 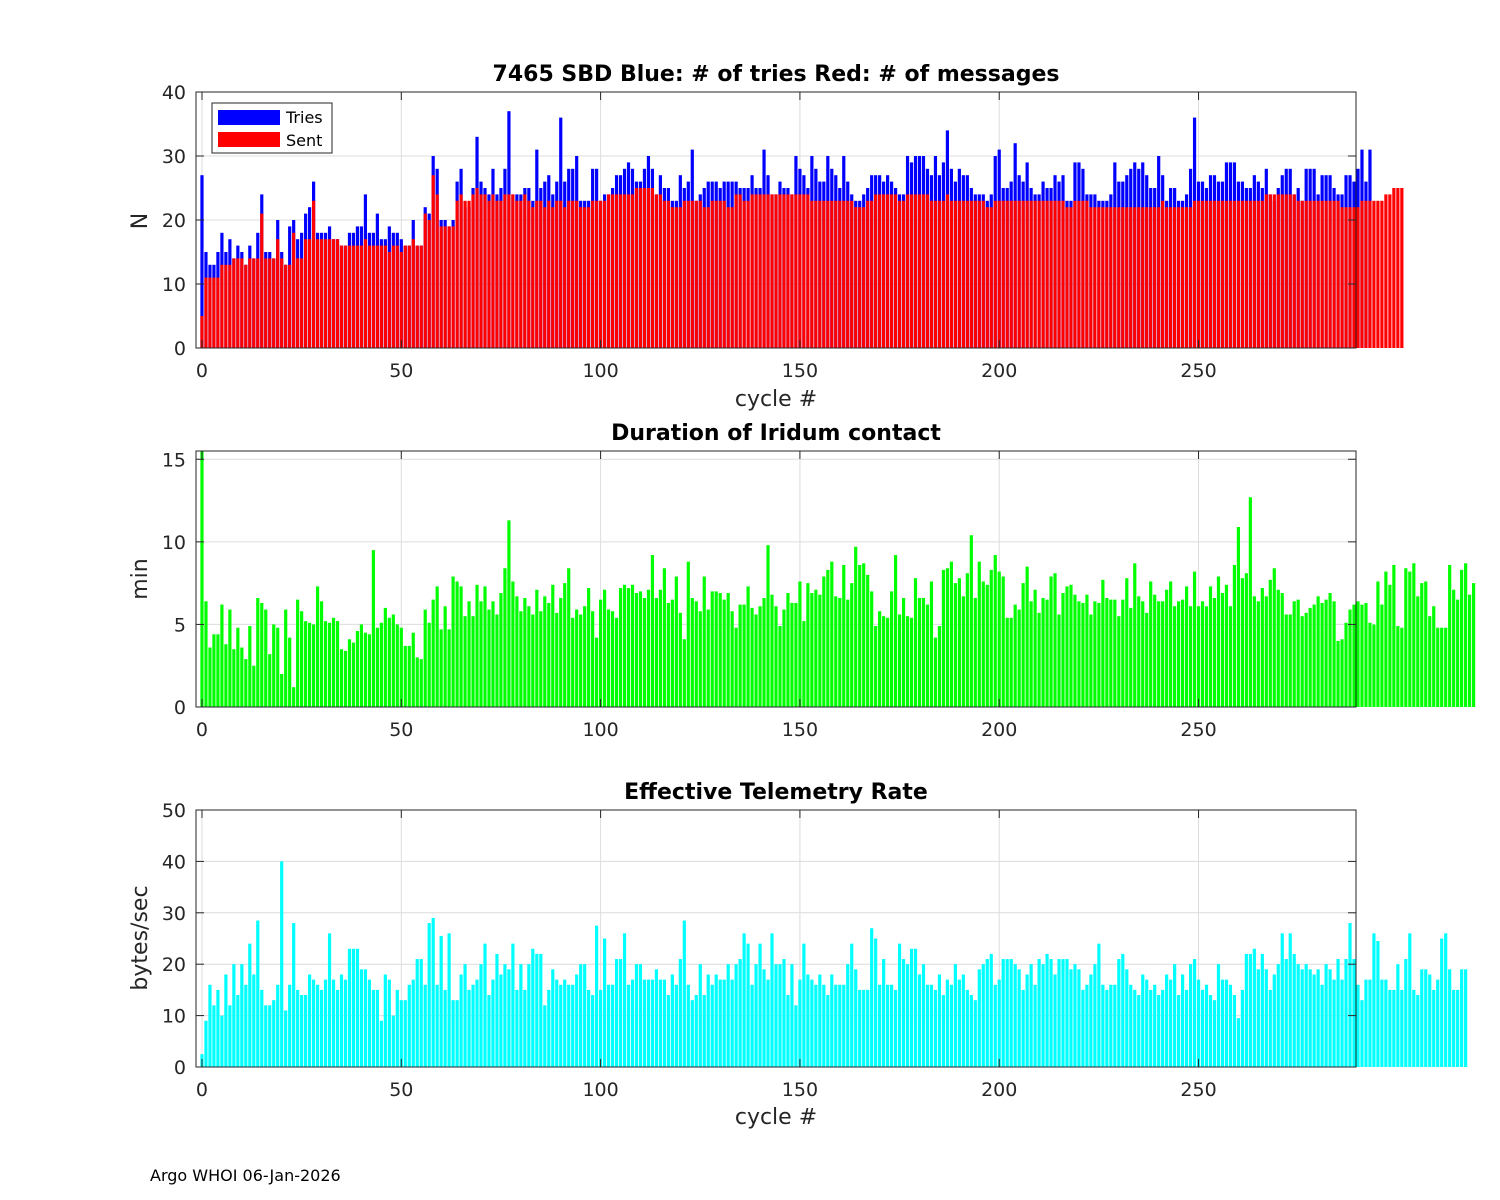 What do you see at coordinates (174, 93) in the screenshot?
I see `y-tick-label: 40` at bounding box center [174, 93].